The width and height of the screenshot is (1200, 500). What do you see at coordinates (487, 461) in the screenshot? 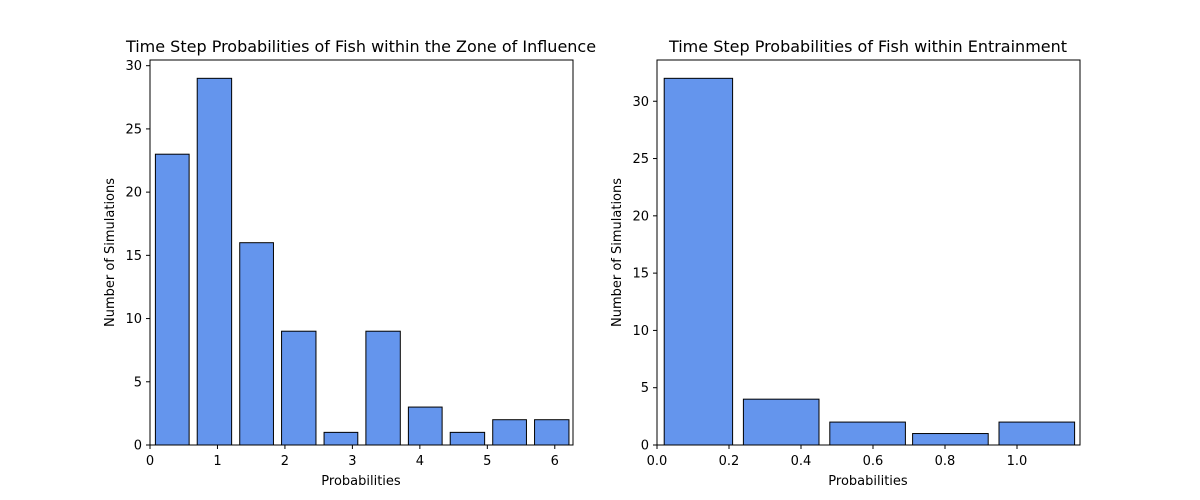
I see `x-tick-label: 5` at bounding box center [487, 461].